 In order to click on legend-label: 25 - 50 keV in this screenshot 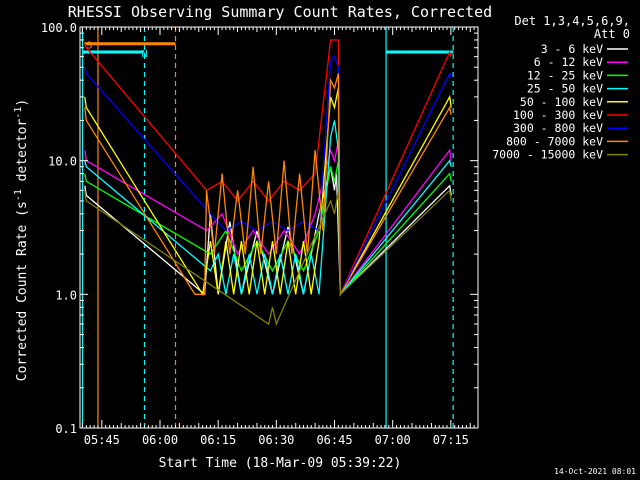, I will do `click(565, 89)`.